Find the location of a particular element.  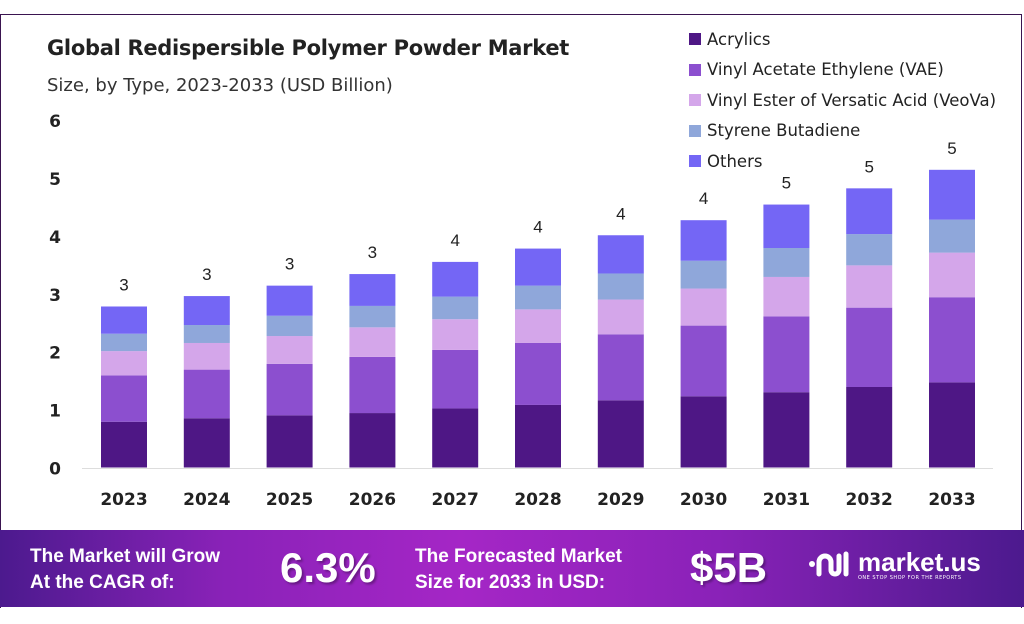

bar-segment-vinyl-acetate-ethylene-vae-2030 is located at coordinates (703, 361).